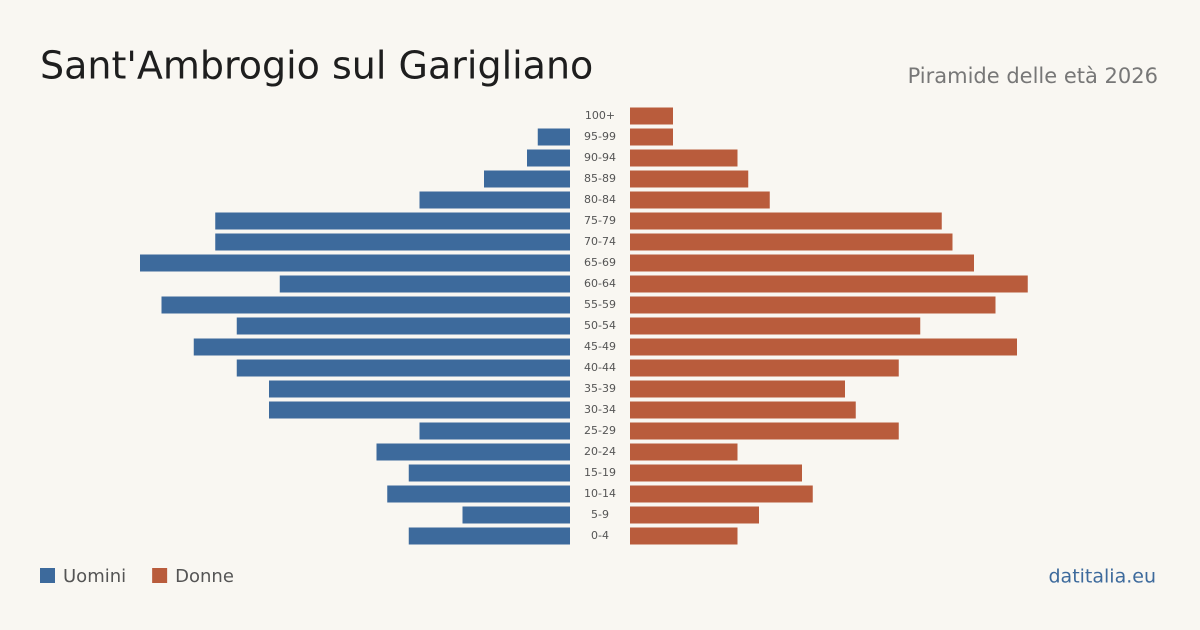  What do you see at coordinates (600, 514) in the screenshot?
I see `age-label: 5-9` at bounding box center [600, 514].